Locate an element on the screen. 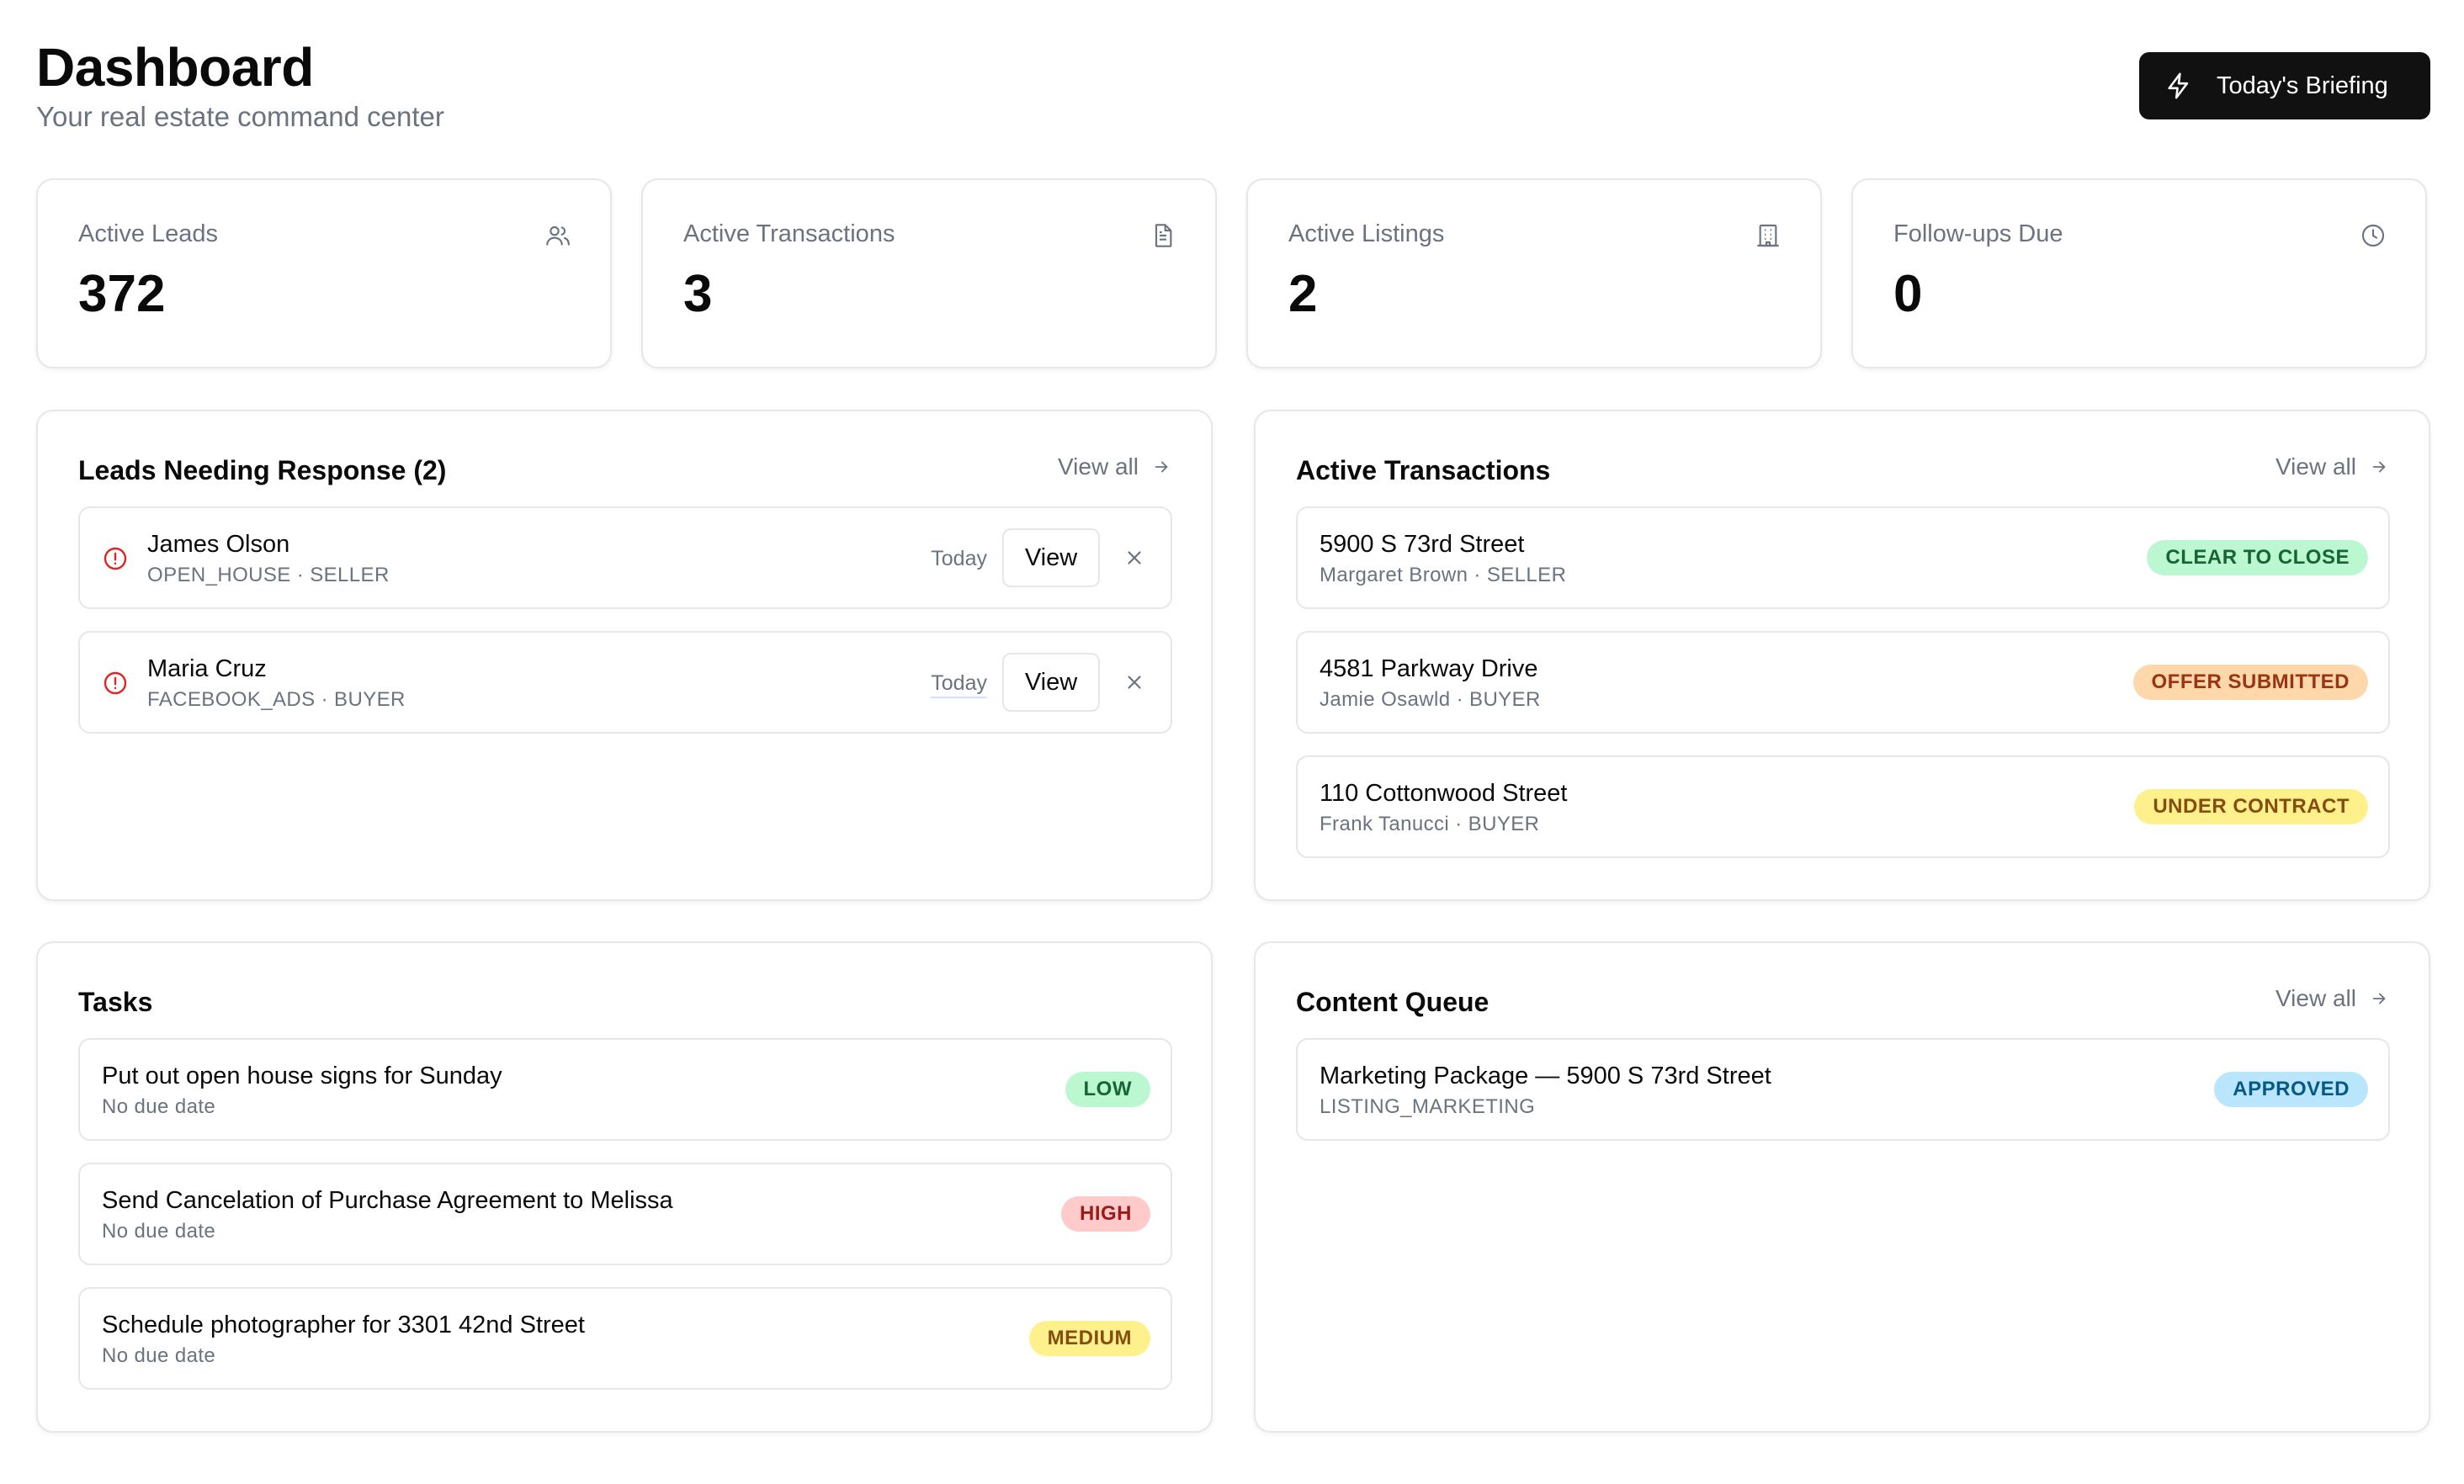 Image resolution: width=2464 pixels, height=1484 pixels. lead-meta: FACEBOOK_ADS · BUYER is located at coordinates (276, 699).